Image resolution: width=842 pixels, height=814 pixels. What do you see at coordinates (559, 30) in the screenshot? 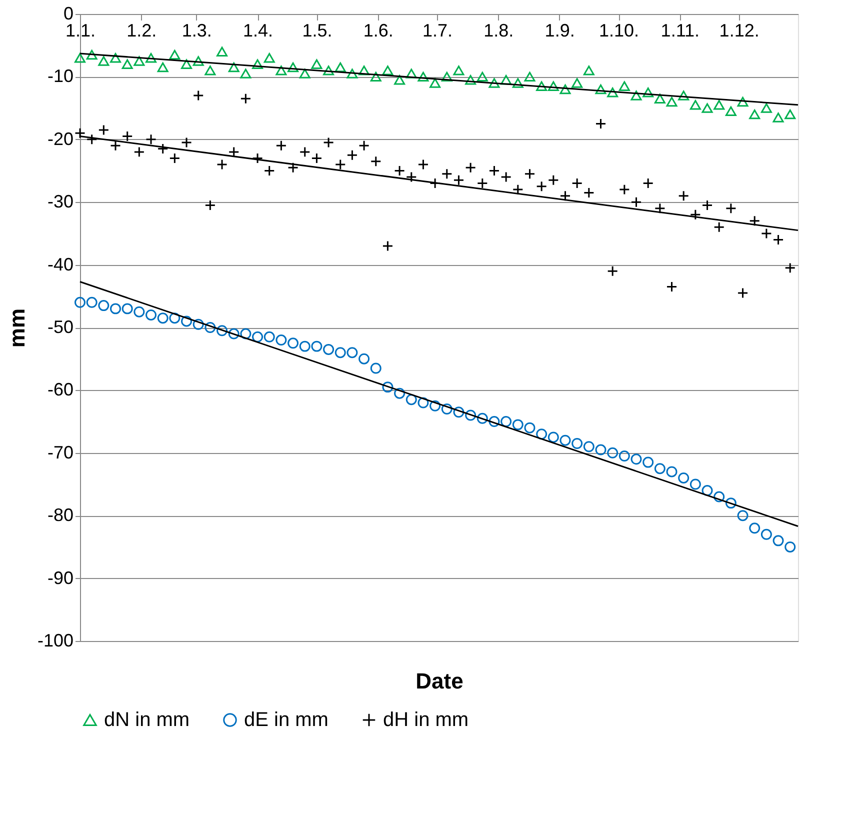
I see `x-tick-label: 1.9.` at bounding box center [559, 30].